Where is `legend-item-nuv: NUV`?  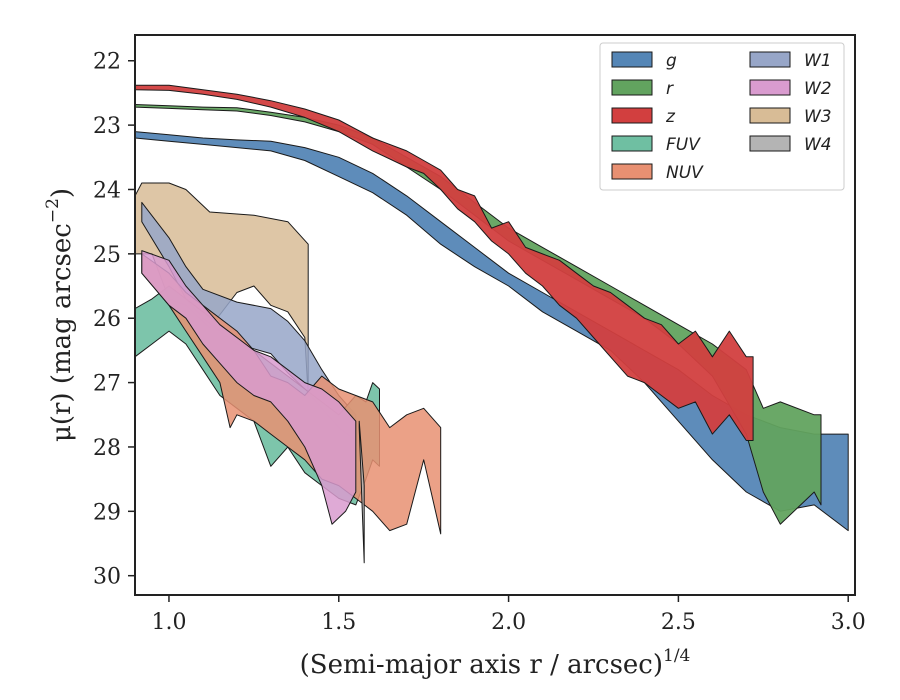
legend-item-nuv: NUV is located at coordinates (657, 173).